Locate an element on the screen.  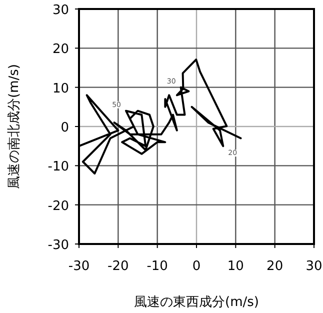
x-tick-label: 0 is located at coordinates (196, 266).